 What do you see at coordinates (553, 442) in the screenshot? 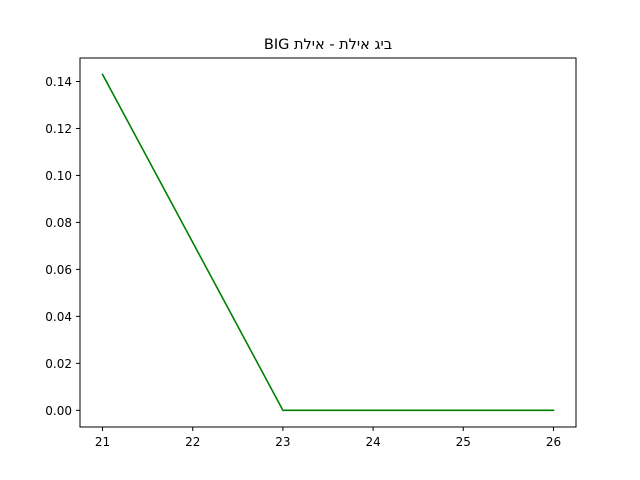
I see `x-tick-label-26: 26` at bounding box center [553, 442].